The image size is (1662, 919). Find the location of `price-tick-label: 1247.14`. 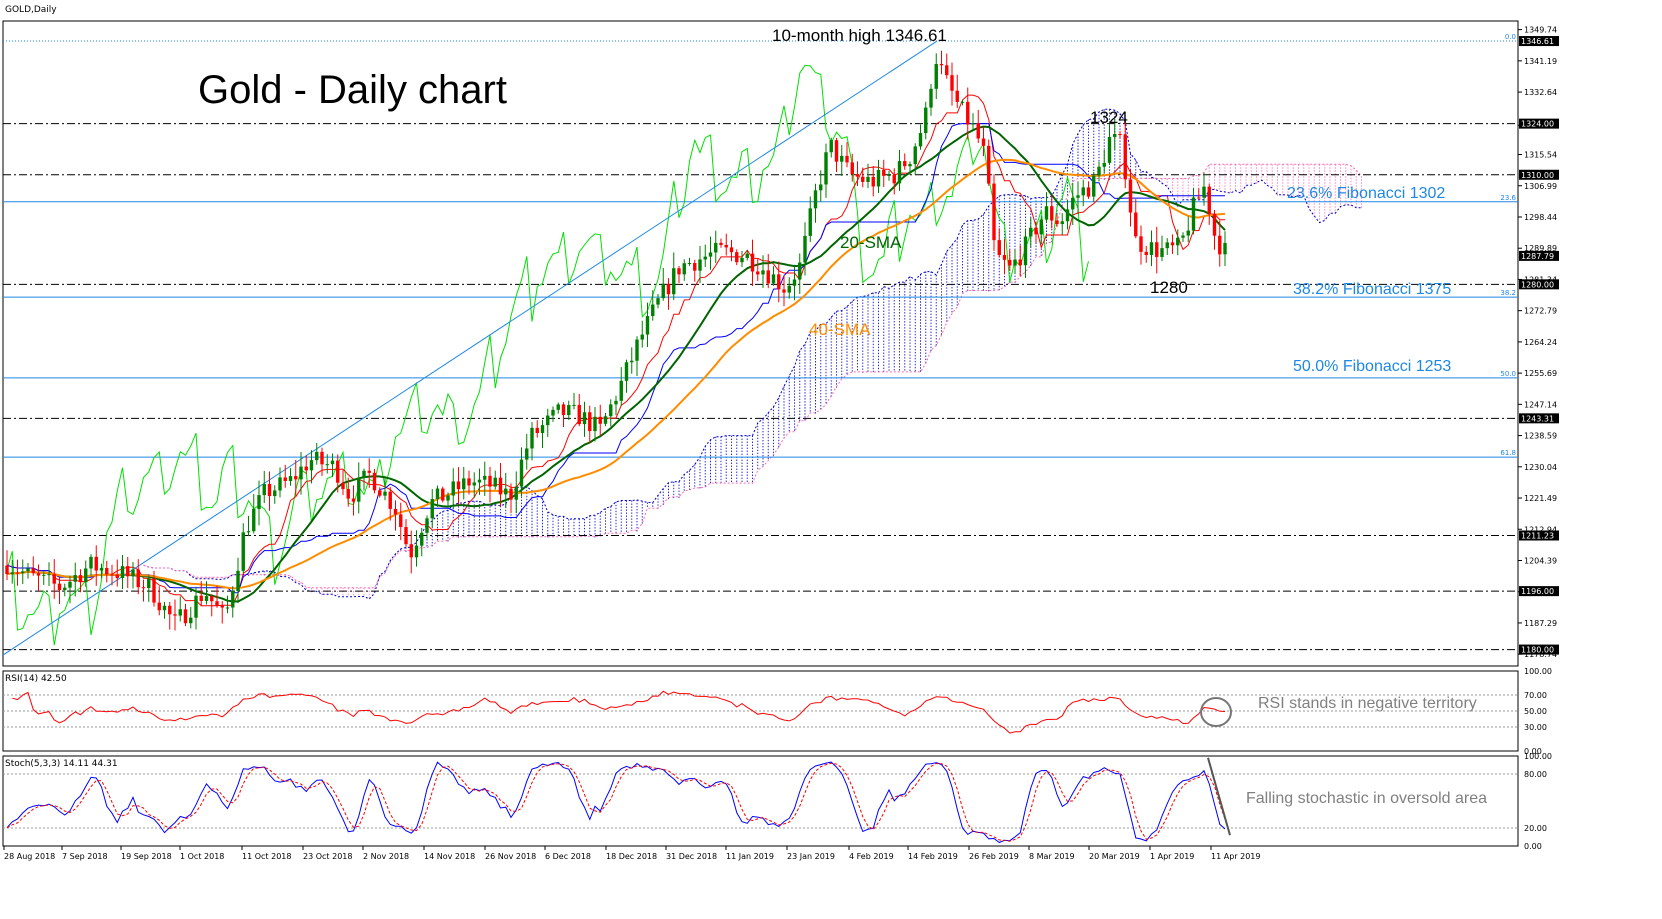

price-tick-label: 1247.14 is located at coordinates (1540, 404).